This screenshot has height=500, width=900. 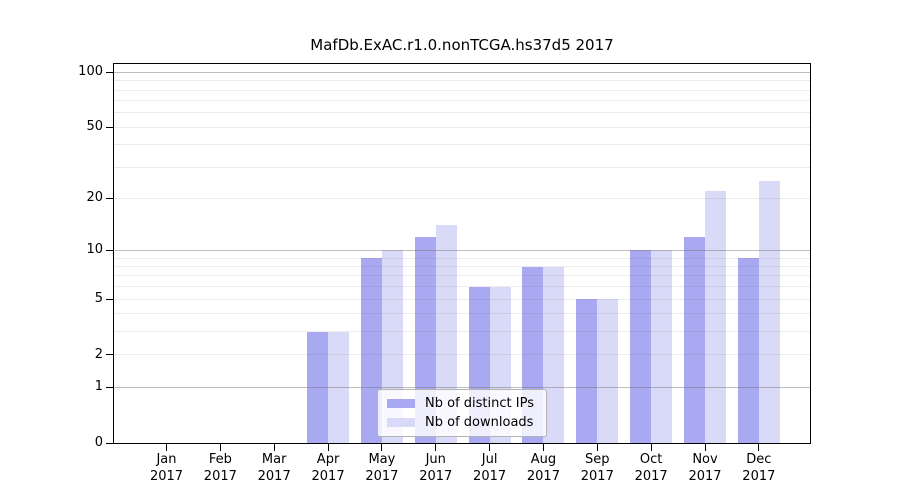 I want to click on x-tick-mark-oct, so click(x=651, y=447).